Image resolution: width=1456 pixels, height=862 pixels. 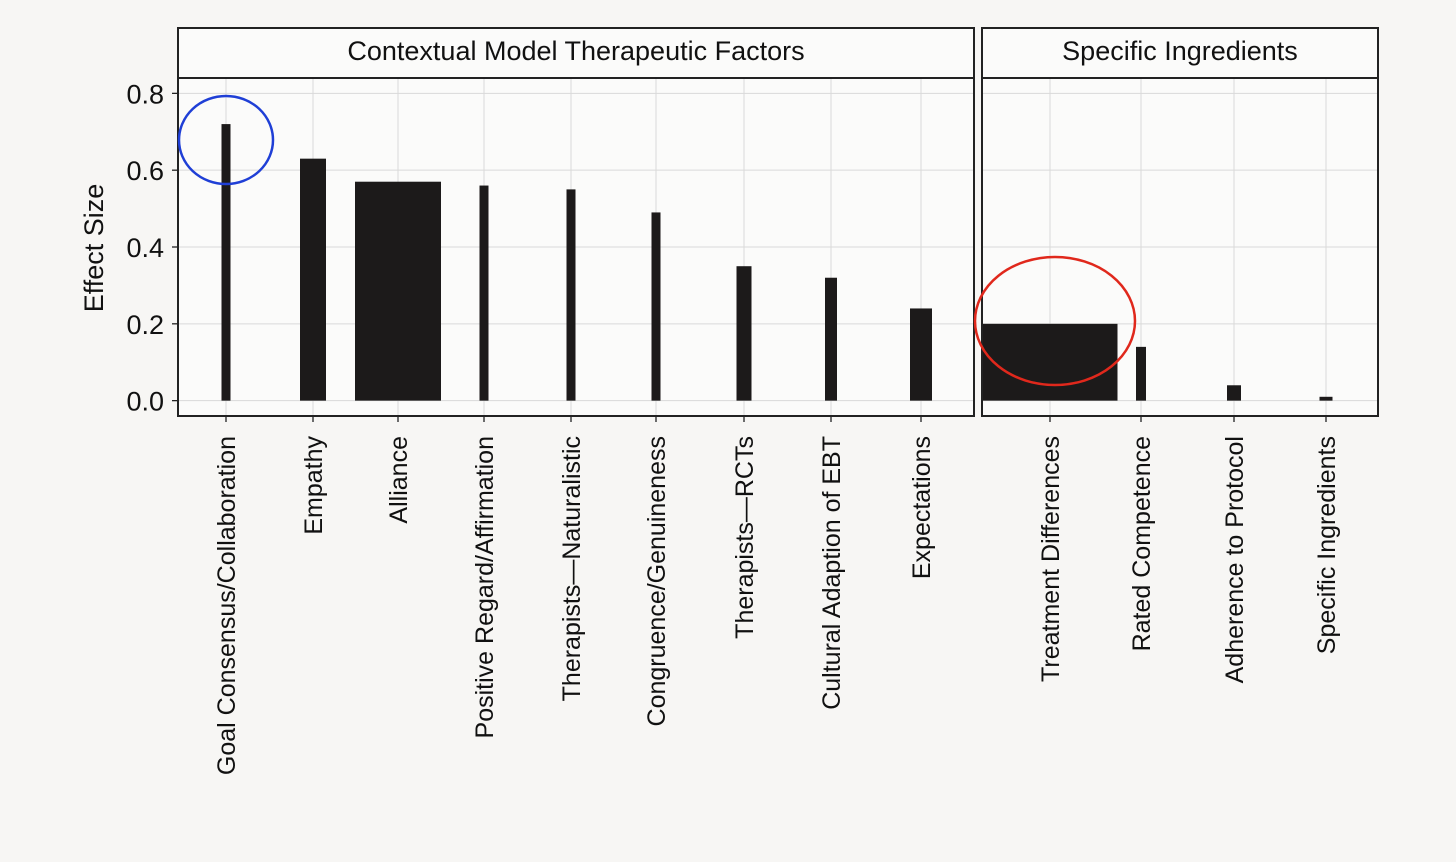 I want to click on panel-title: Contextual Model Therapeutic Factors, so click(x=575, y=51).